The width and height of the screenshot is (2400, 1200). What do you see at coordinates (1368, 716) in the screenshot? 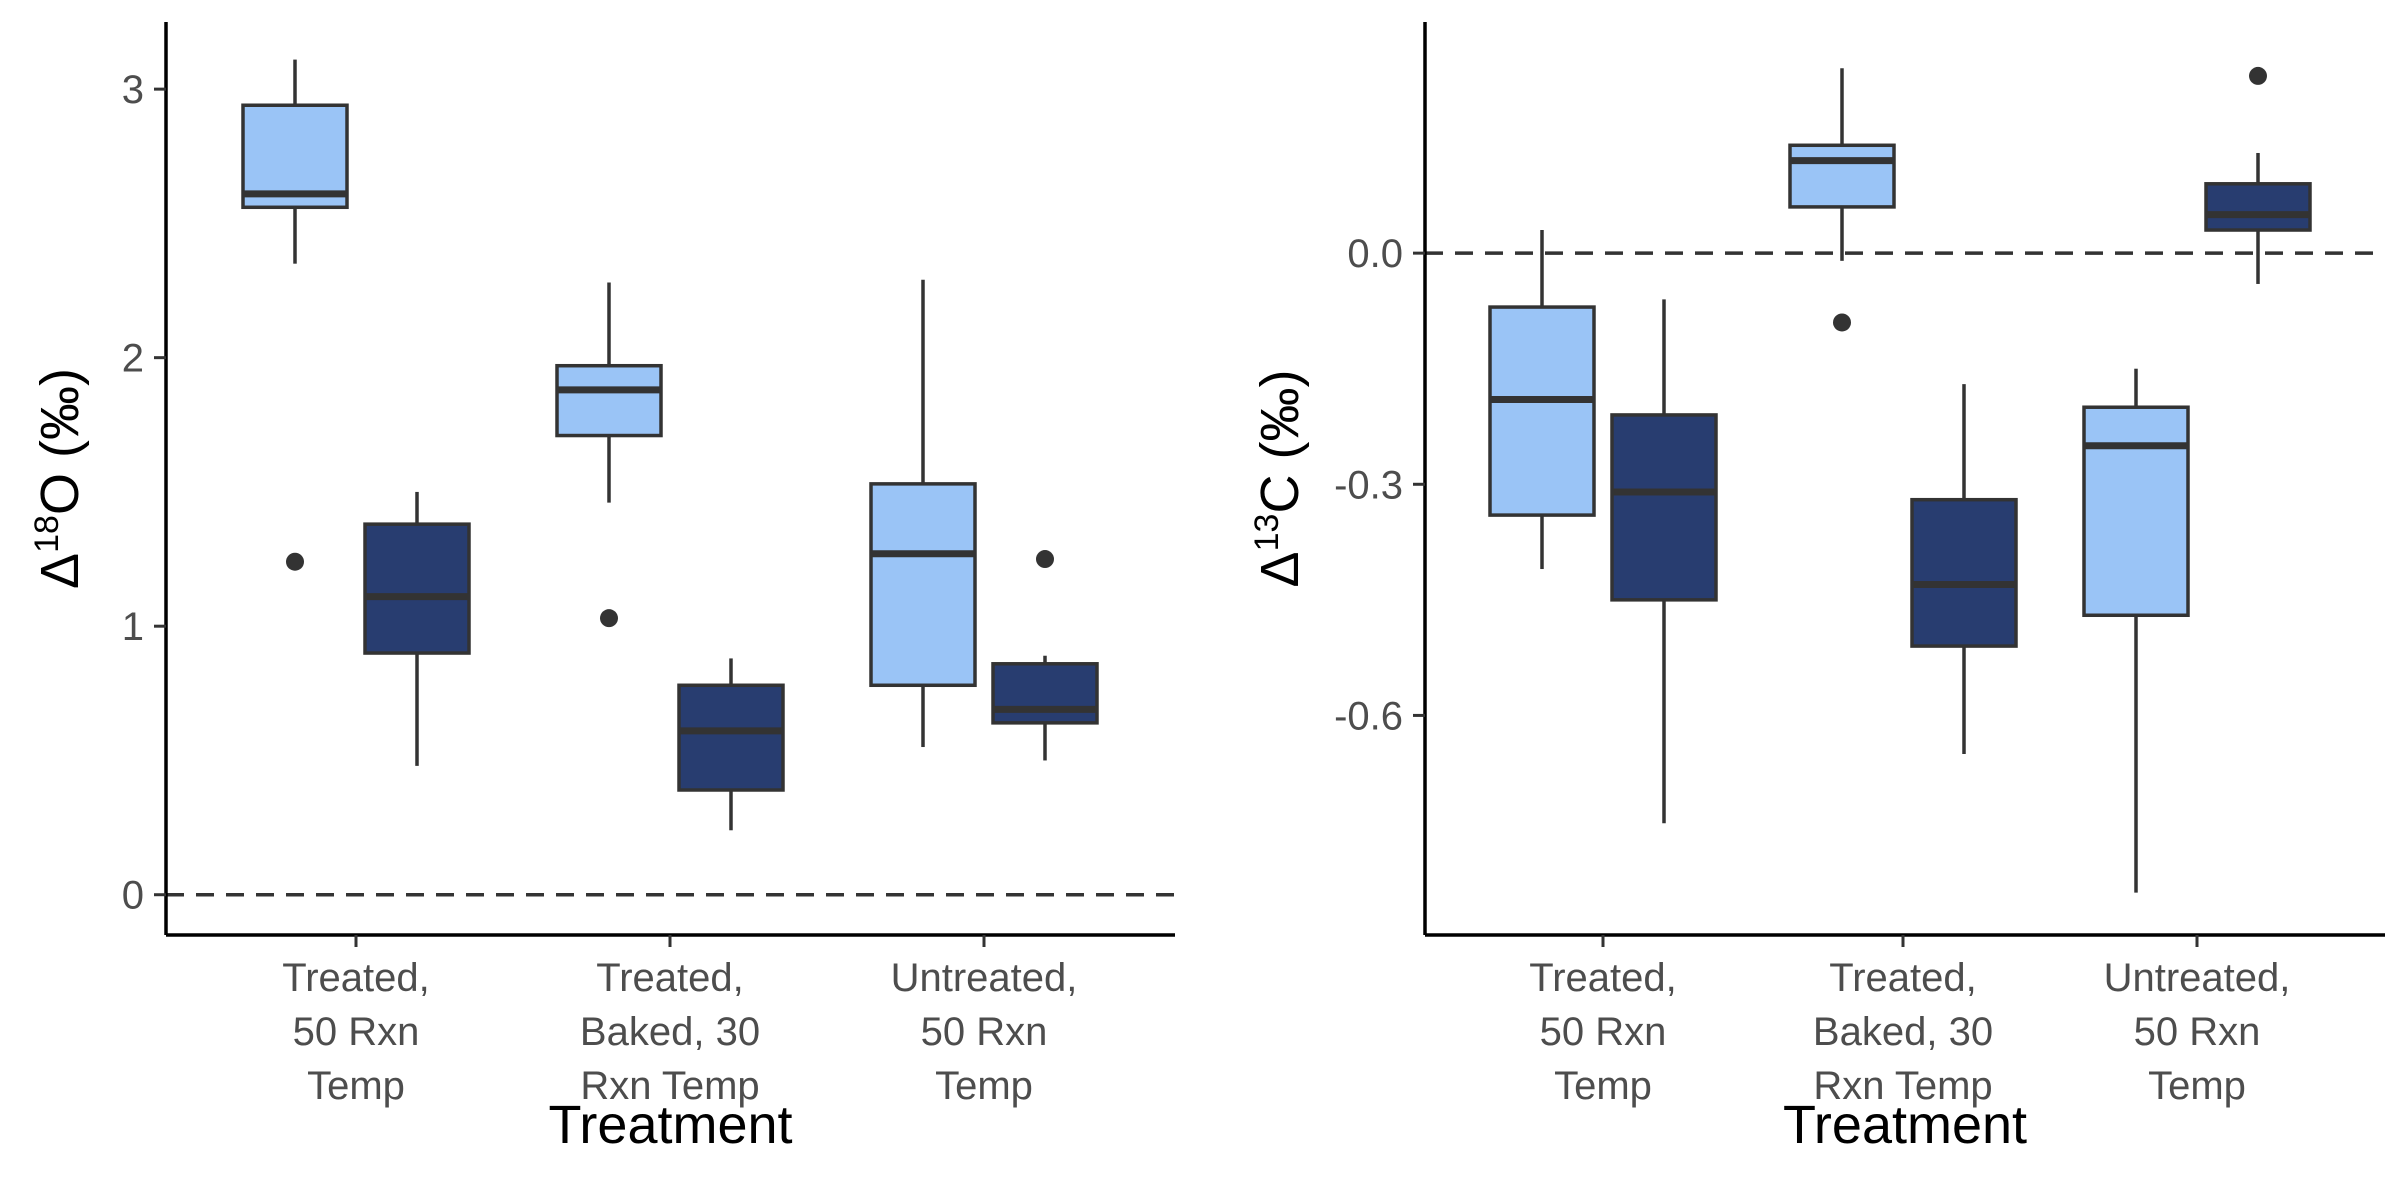
I see `y-tick-label: -0.6` at bounding box center [1368, 716].